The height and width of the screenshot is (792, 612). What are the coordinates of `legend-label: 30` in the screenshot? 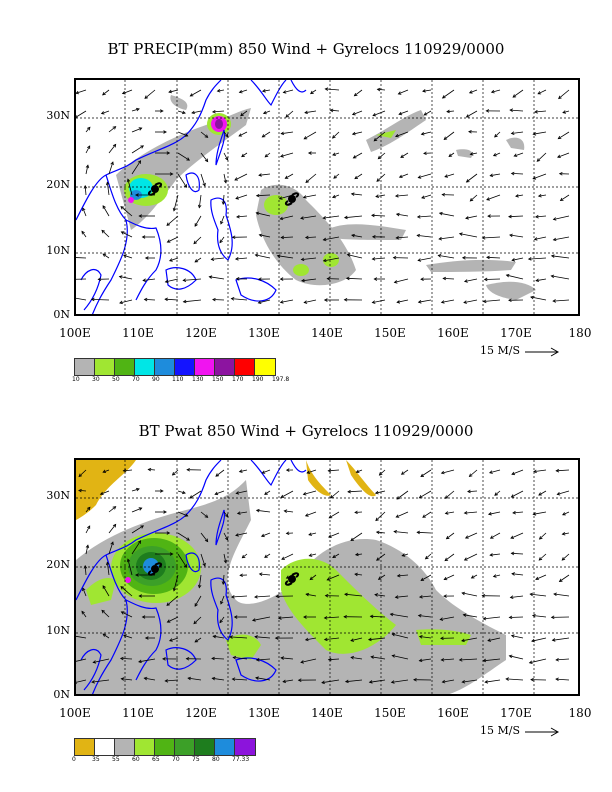 It's located at (96, 379).